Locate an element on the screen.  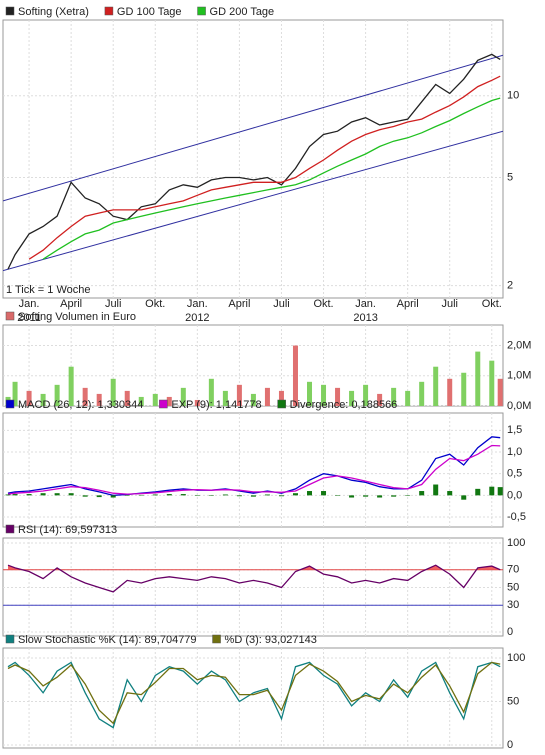
y-tick-label: 2,0M is located at coordinates (519, 345).